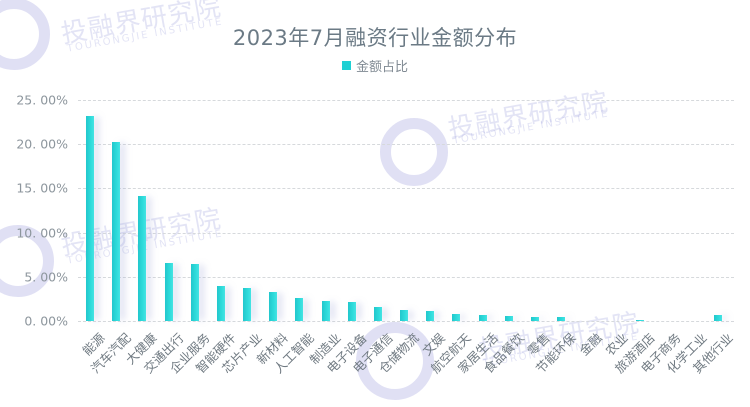  What do you see at coordinates (42, 188) in the screenshot?
I see `y-tick-label: 15. 00%` at bounding box center [42, 188].